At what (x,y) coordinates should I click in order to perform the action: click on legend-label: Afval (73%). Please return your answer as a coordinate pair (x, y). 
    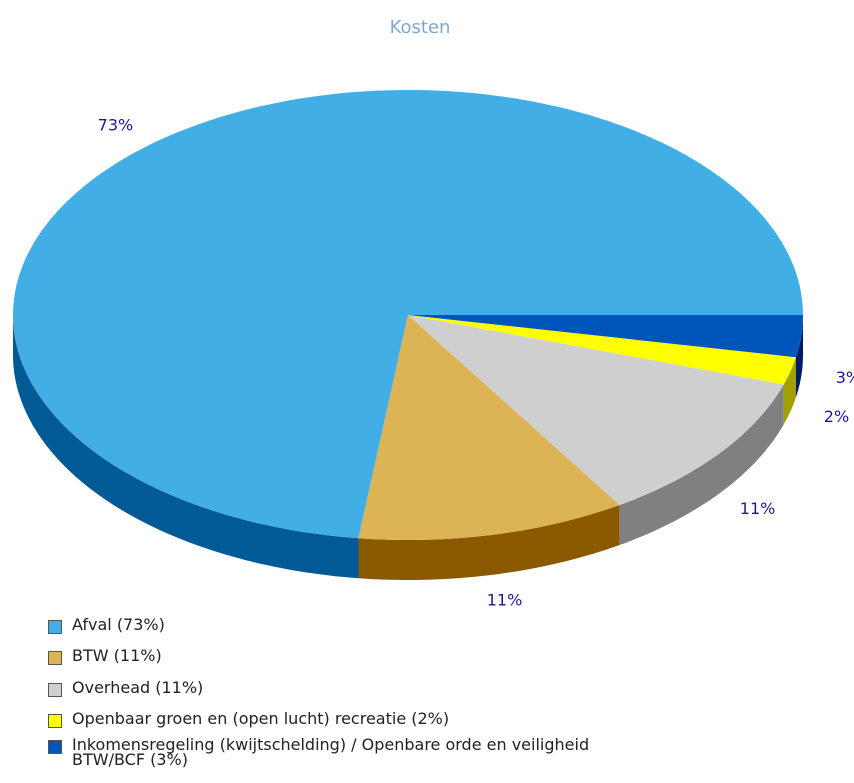
    Looking at the image, I should click on (118, 624).